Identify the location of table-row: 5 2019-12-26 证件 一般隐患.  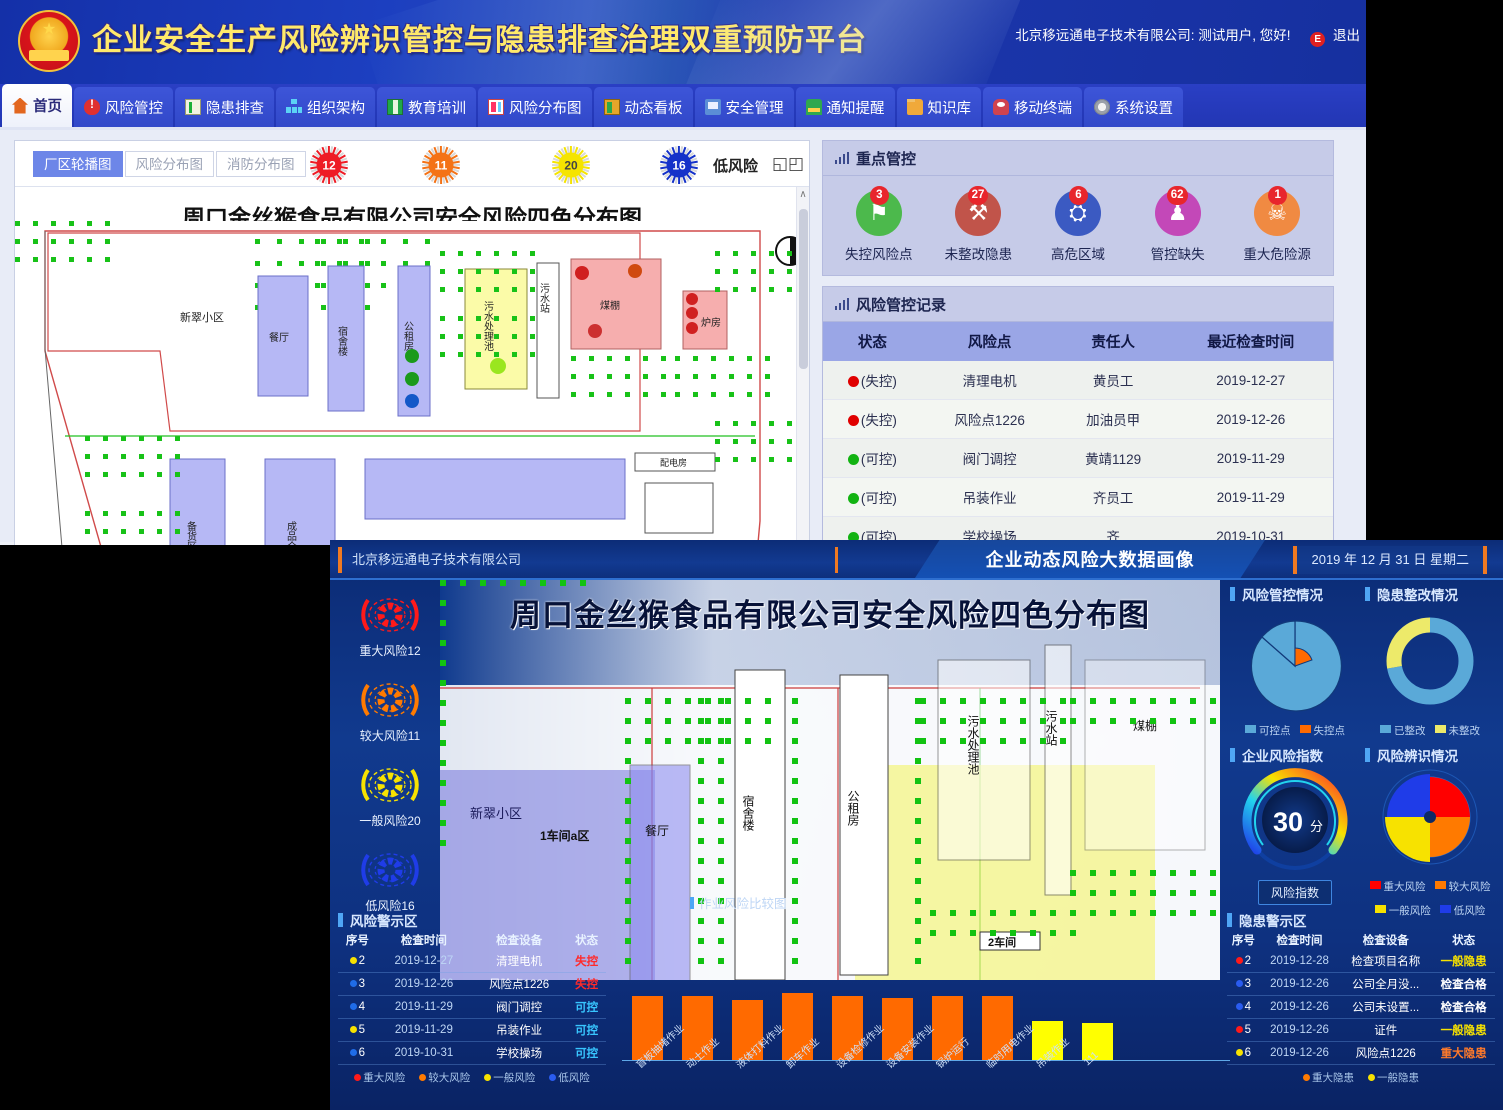
(1361, 1030).